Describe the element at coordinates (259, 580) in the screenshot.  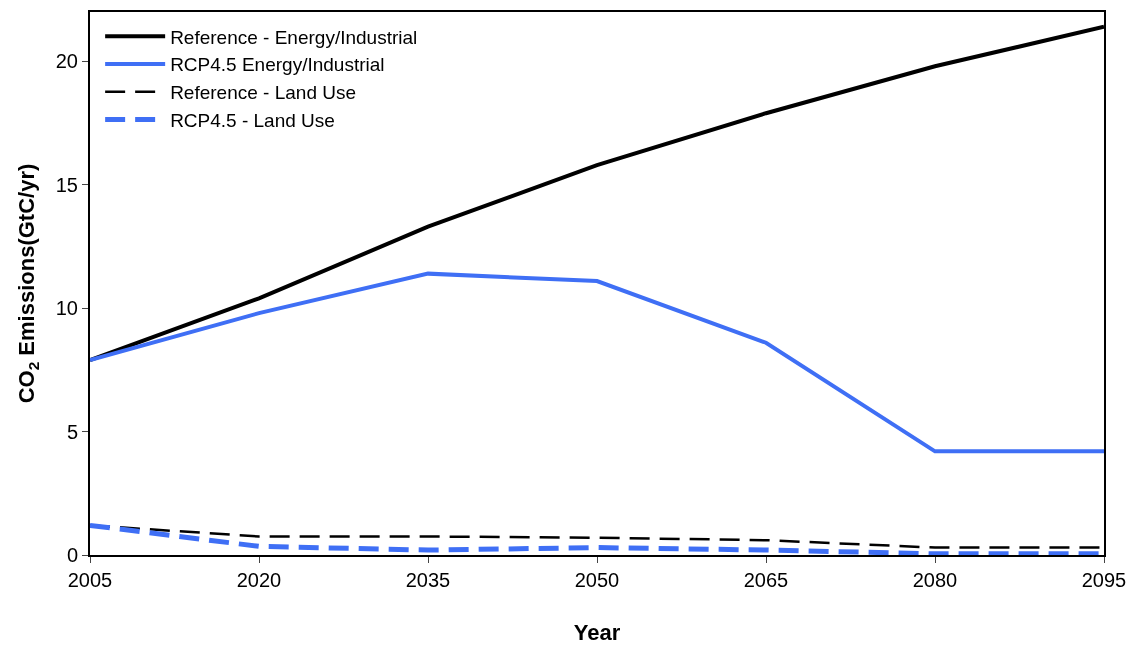
I see `x-tick-label: 2020` at that location.